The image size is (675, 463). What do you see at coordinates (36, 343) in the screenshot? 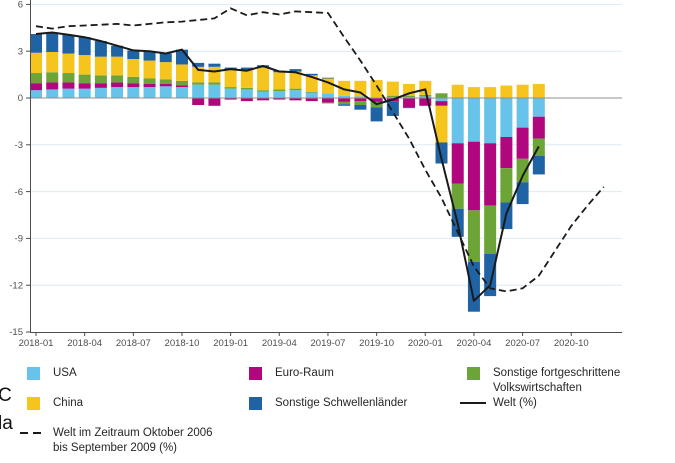
I see `x-tick-label: 2018-01` at bounding box center [36, 343].